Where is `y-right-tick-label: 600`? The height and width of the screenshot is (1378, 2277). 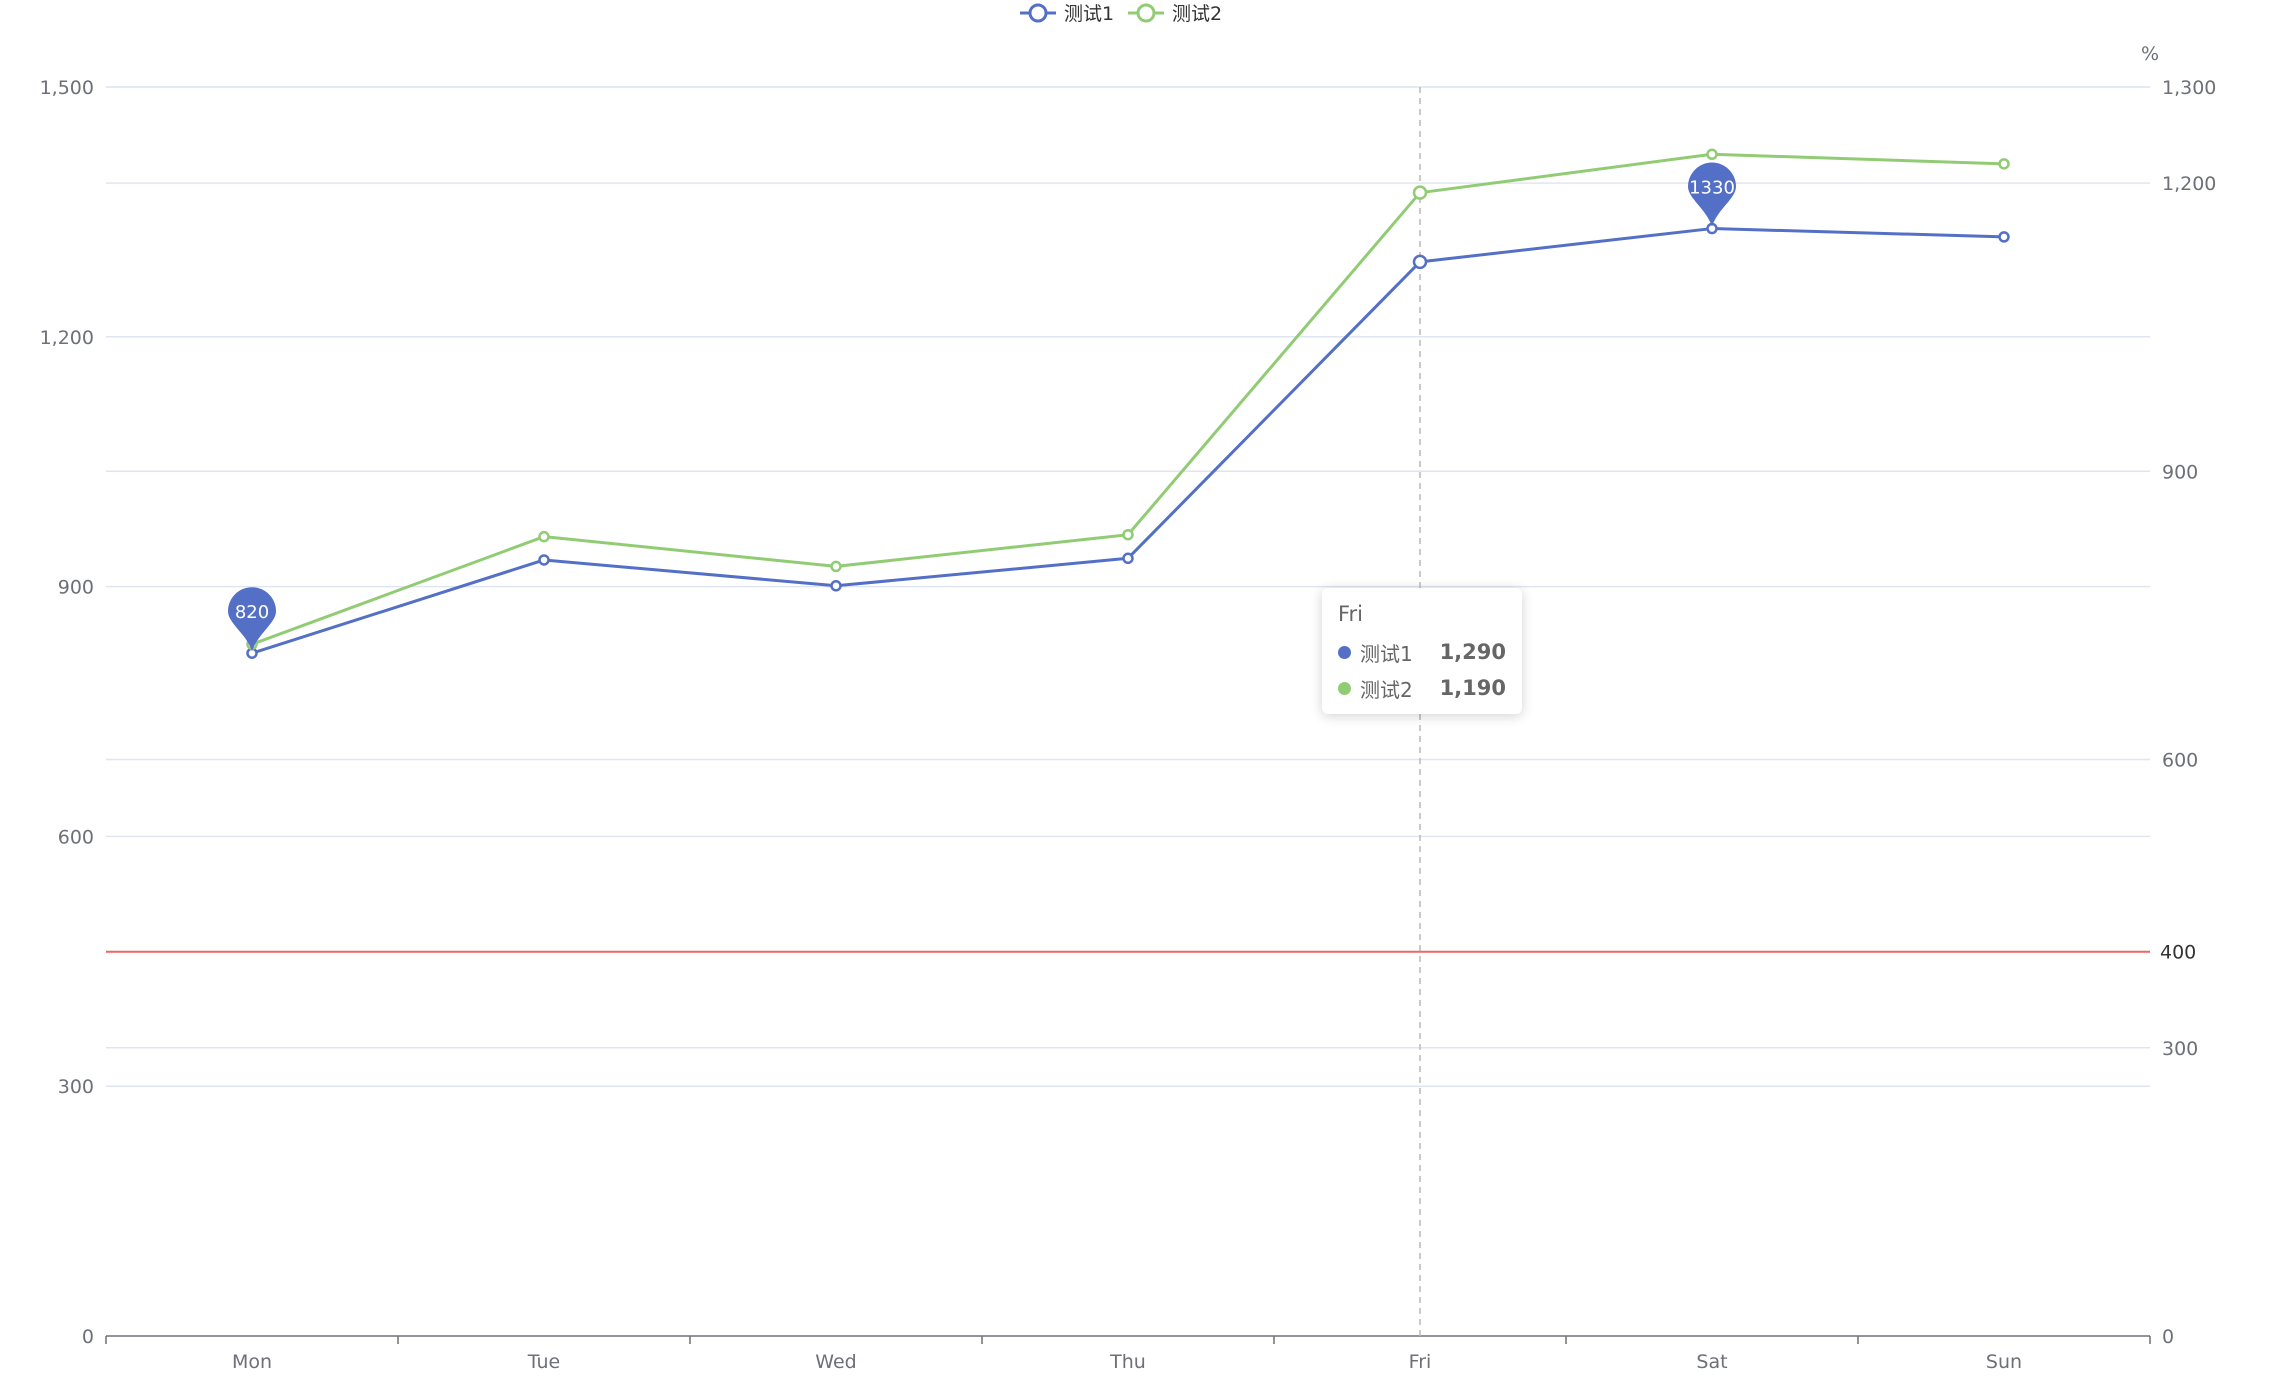
y-right-tick-label: 600 is located at coordinates (2180, 761).